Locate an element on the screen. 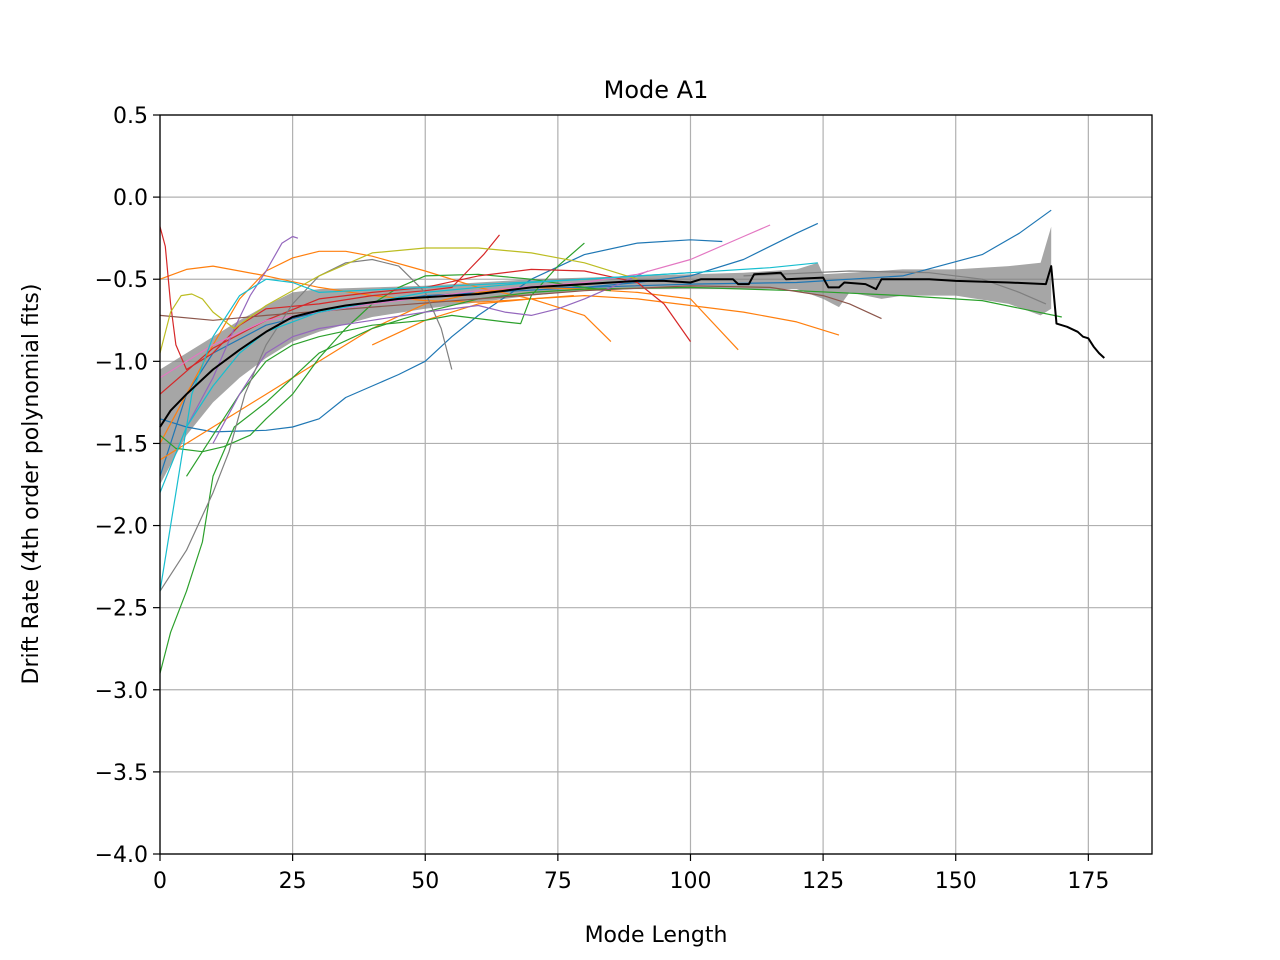  x-tick-label: 150 is located at coordinates (956, 881).